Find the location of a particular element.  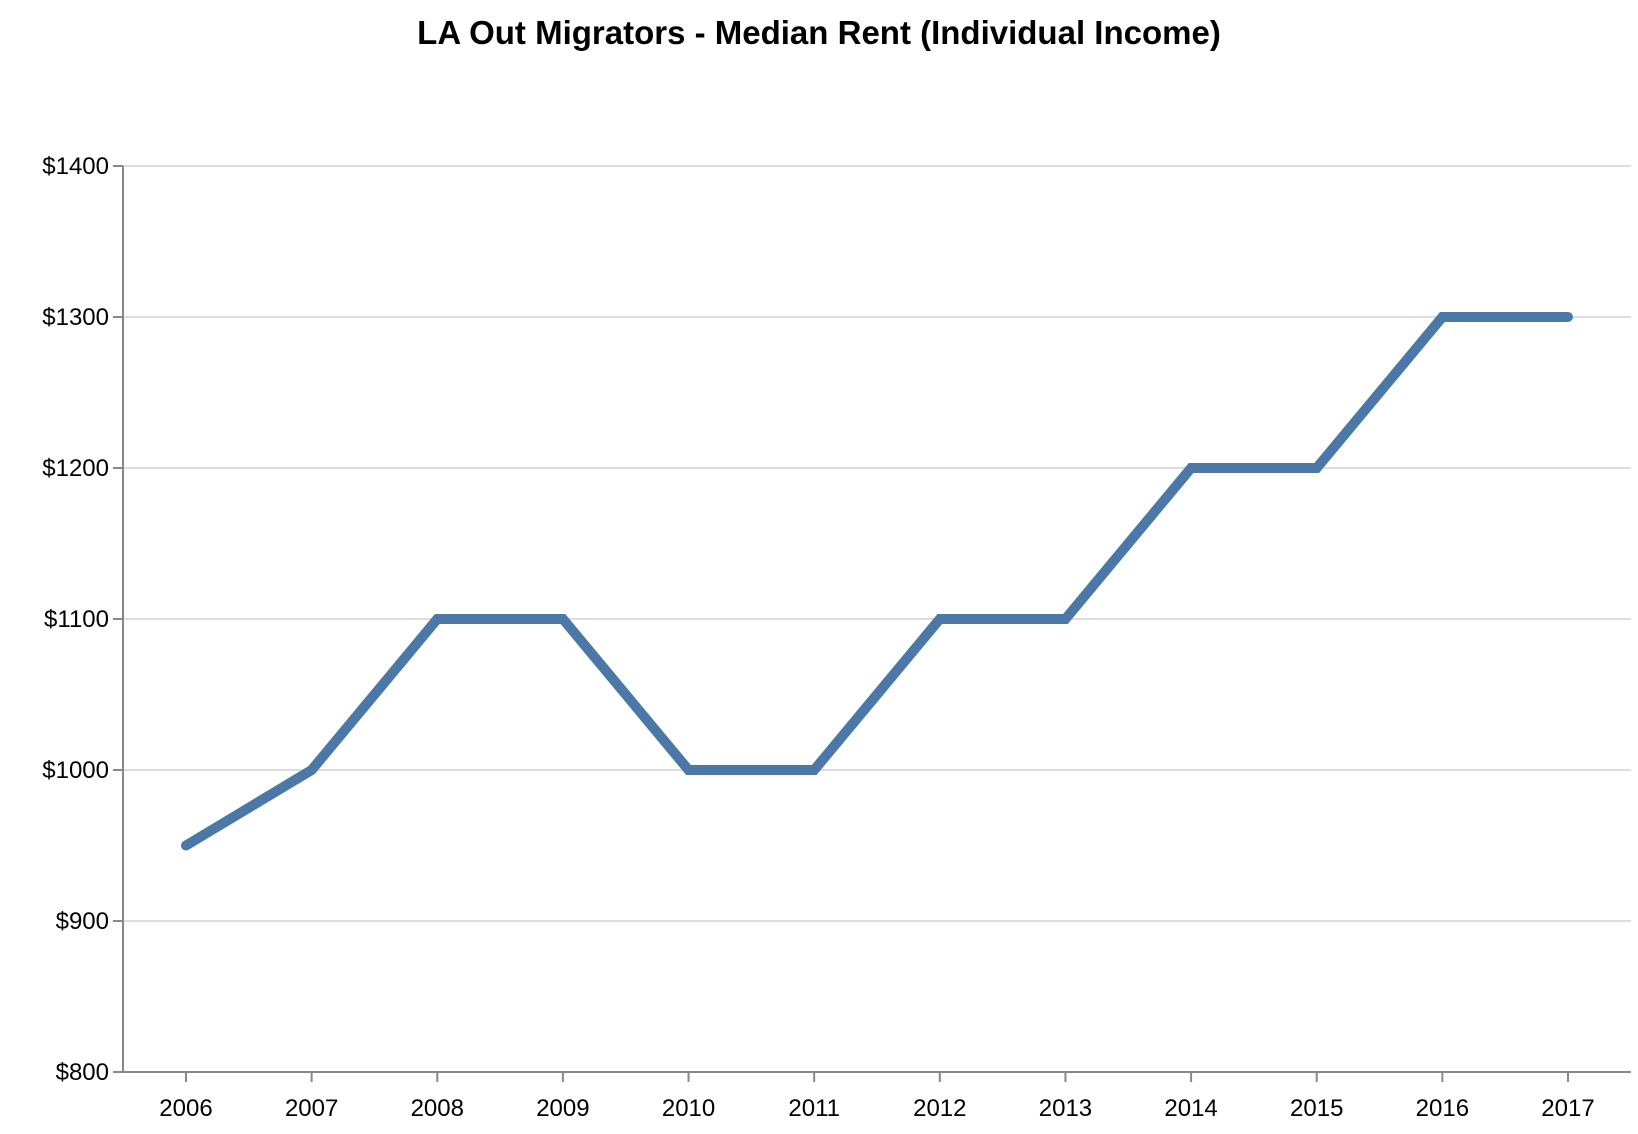

y-tick-label: $800 is located at coordinates (82, 1072).